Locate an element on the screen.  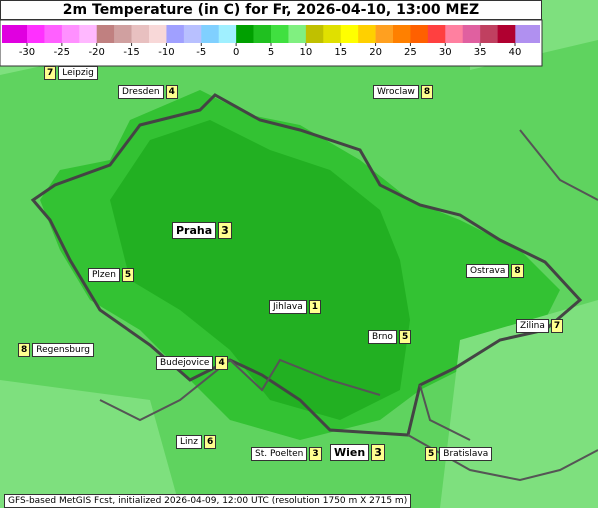
city-label: Plzen 5 is located at coordinates (111, 275).